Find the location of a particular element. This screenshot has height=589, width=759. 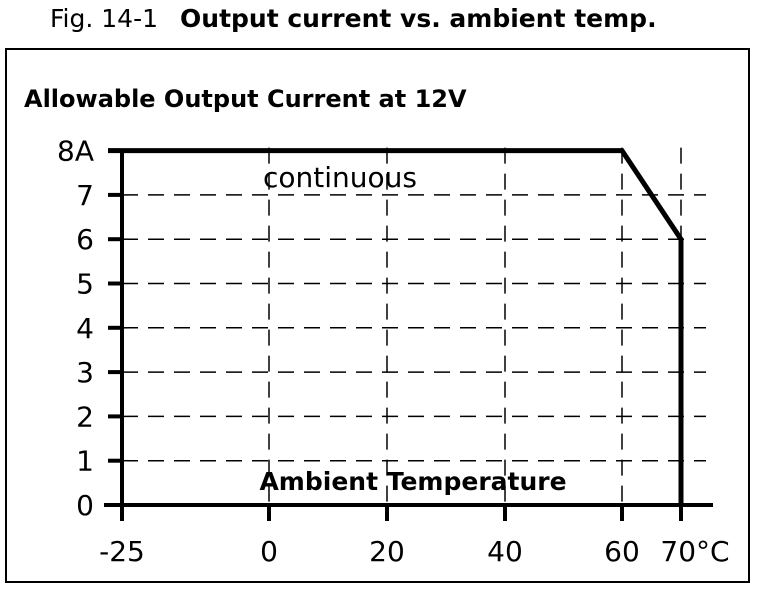

y-tick-label: 1 is located at coordinates (85, 461).